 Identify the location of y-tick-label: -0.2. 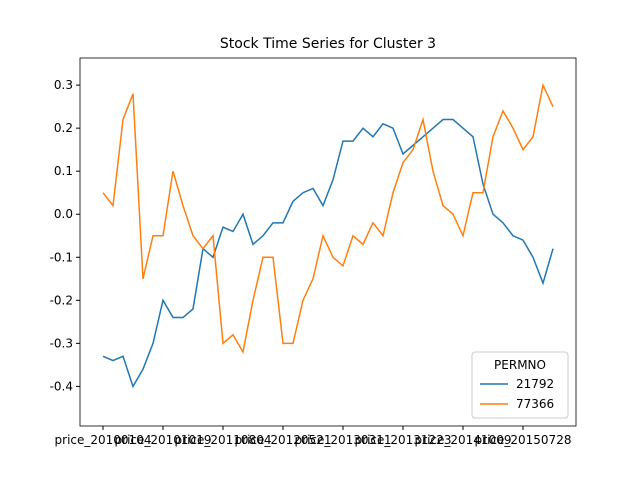
(61, 300).